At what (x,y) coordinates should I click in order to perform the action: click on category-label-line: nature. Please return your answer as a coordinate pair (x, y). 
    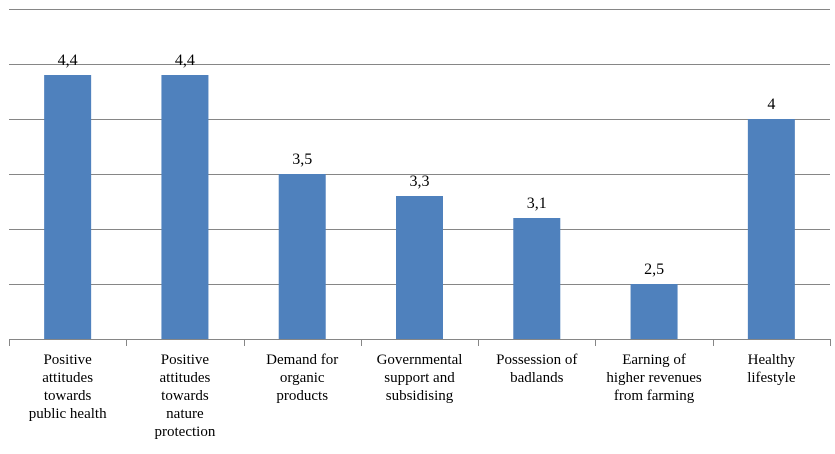
    Looking at the image, I should click on (185, 414).